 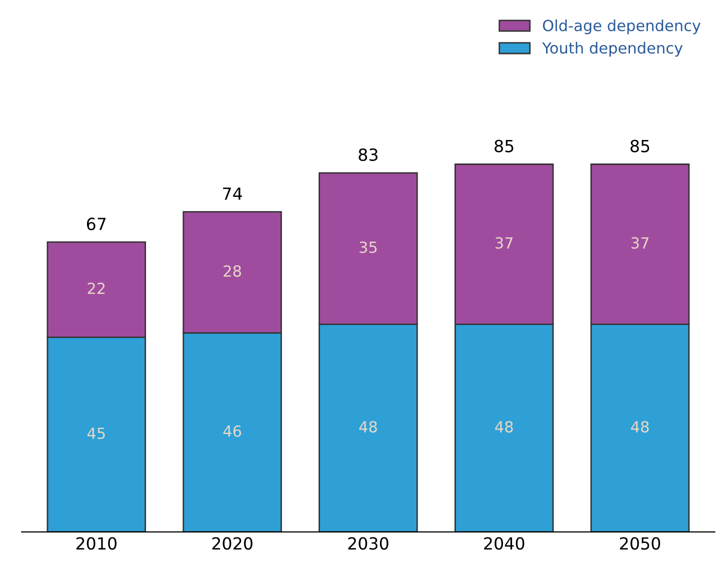 I want to click on total-label: 83, so click(x=368, y=155).